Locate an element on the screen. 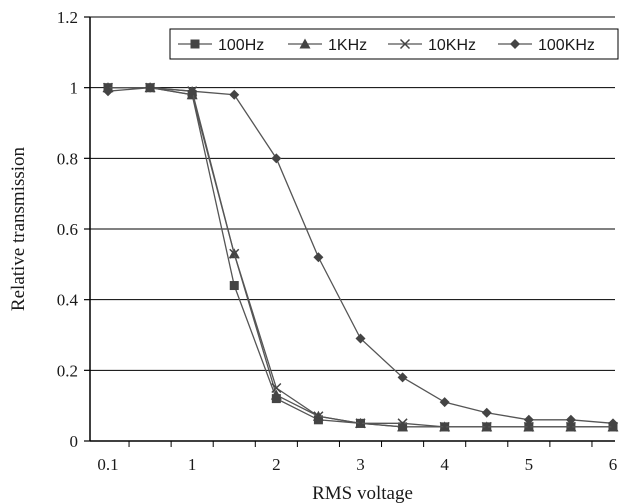 The height and width of the screenshot is (503, 626). y-axis-title: Relative transmission is located at coordinates (18, 228).